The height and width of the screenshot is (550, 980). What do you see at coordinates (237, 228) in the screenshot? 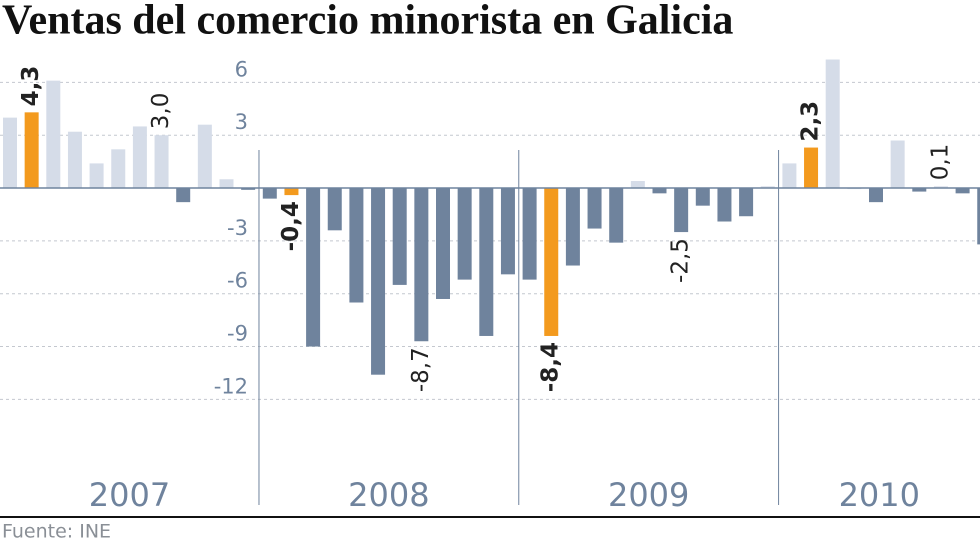
I see `y-tick-label: -3` at bounding box center [237, 228].